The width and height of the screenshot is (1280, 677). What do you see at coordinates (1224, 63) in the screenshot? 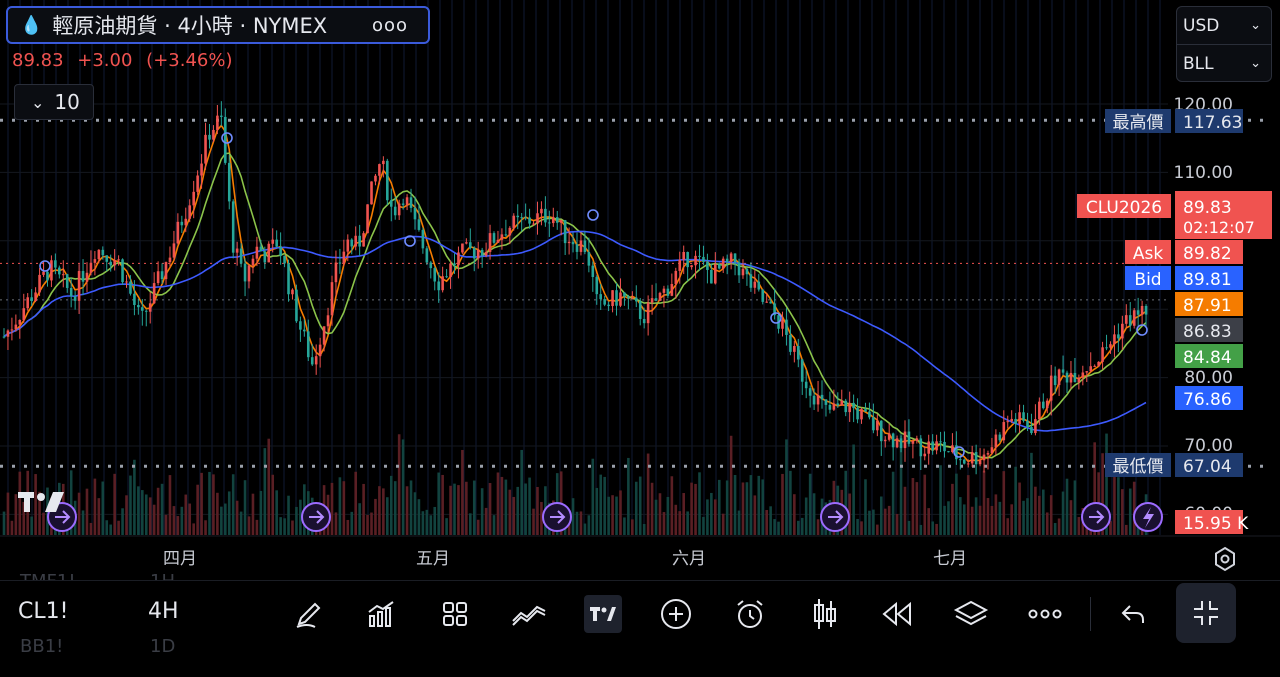
I see `unit-select: BLL ⌄` at bounding box center [1224, 63].